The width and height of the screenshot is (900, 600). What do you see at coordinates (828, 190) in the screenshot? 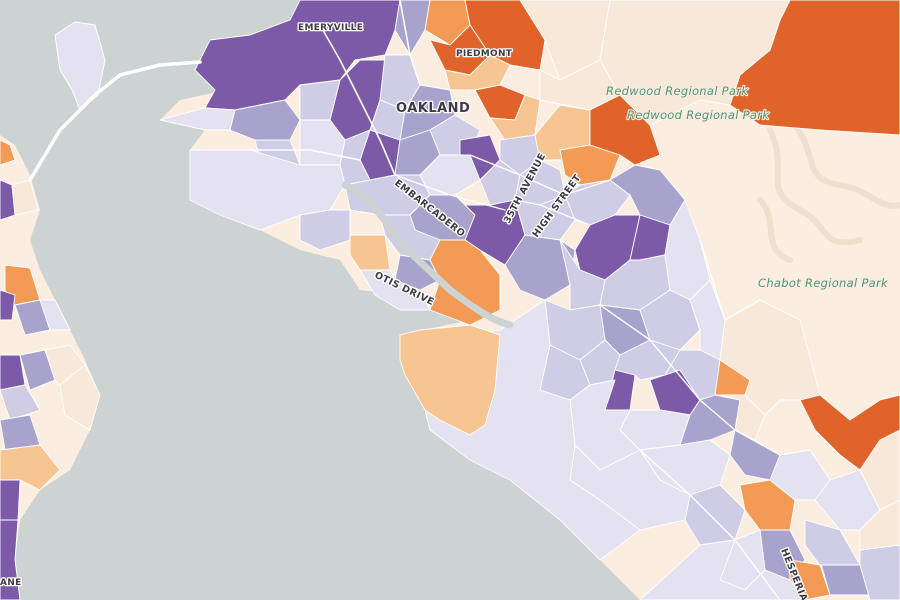
I see `hill-contours` at bounding box center [828, 190].